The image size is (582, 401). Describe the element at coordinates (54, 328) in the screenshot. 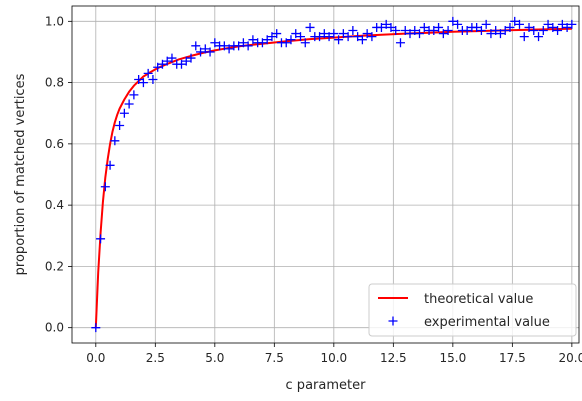

I see `y-tick-label: 0.0` at that location.